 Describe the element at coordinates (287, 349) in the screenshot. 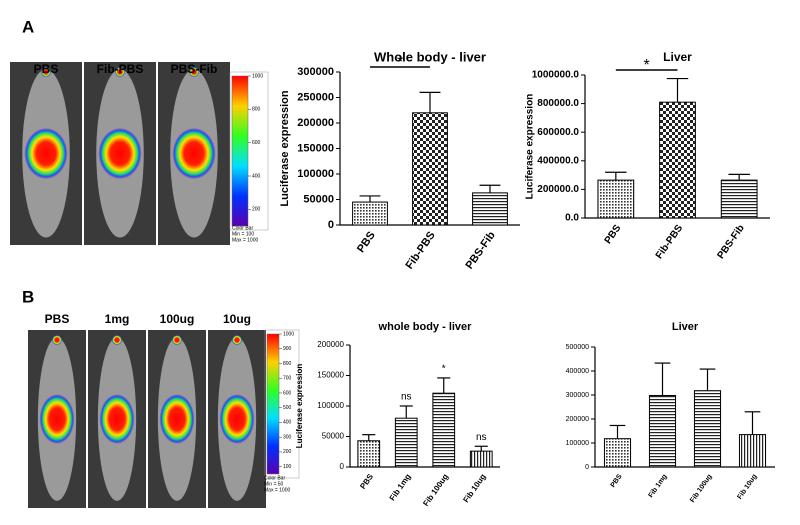

I see `colorbar-tick-label: 900` at that location.